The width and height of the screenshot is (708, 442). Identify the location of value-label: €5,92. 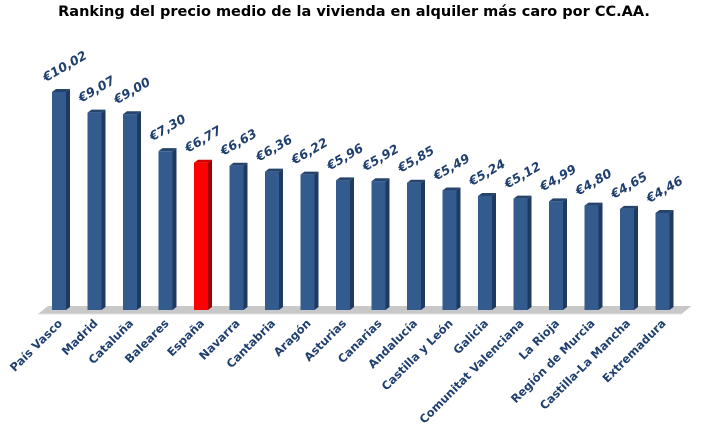
(380, 157).